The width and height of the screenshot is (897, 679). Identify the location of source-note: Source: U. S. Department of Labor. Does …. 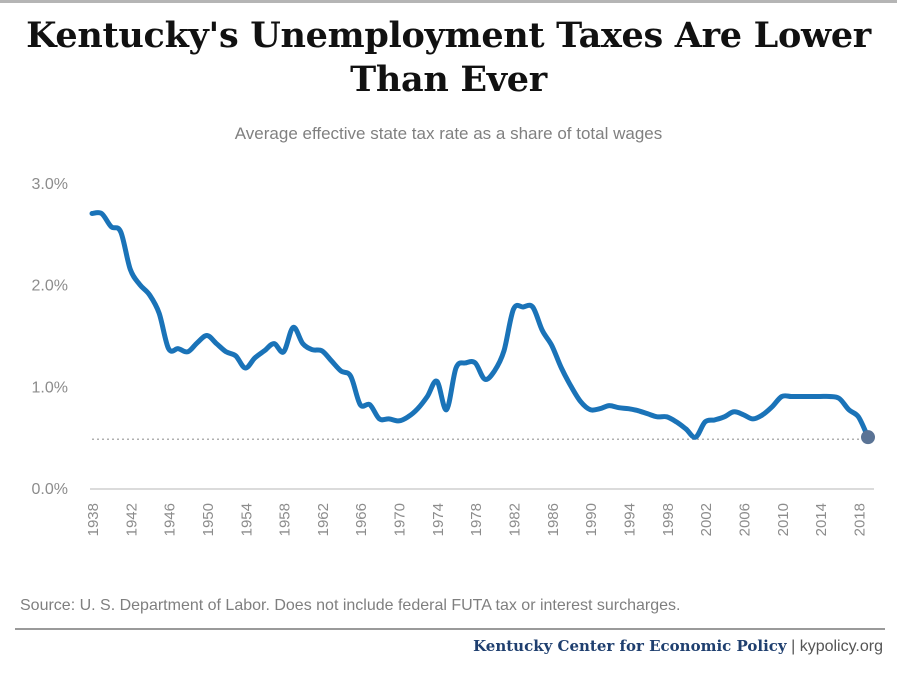
(350, 605).